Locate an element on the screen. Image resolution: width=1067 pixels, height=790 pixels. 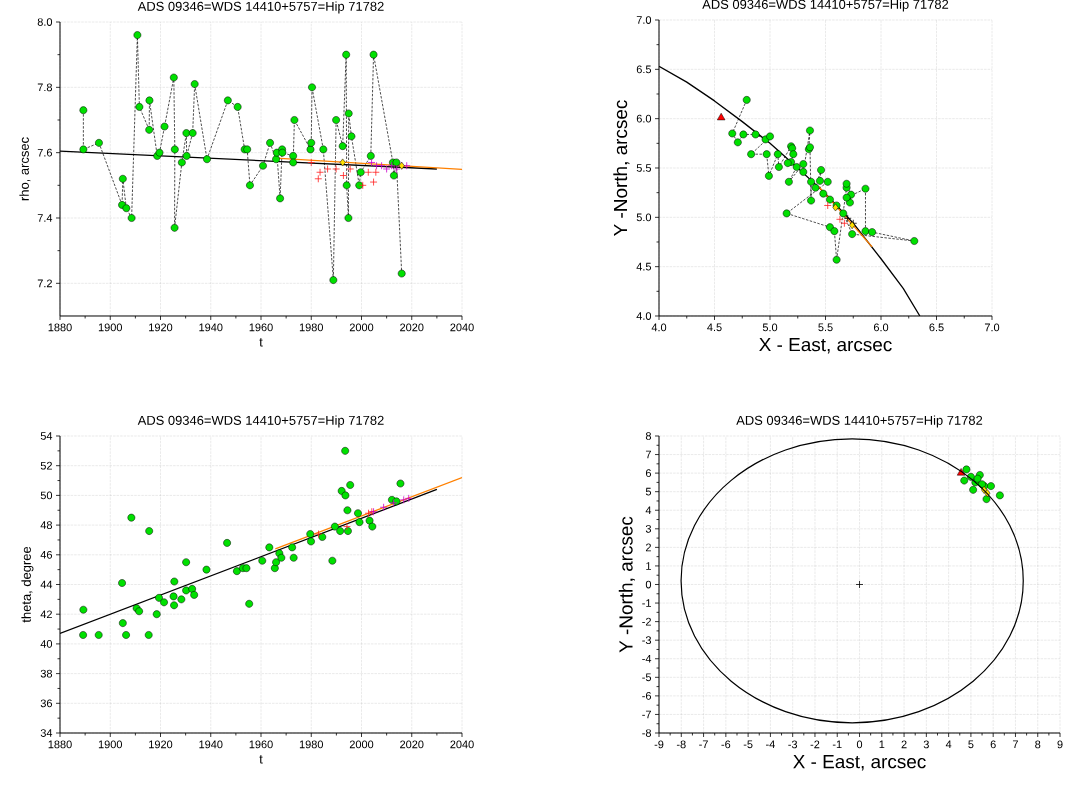
x-tick-label: 6.5 is located at coordinates (936, 327).